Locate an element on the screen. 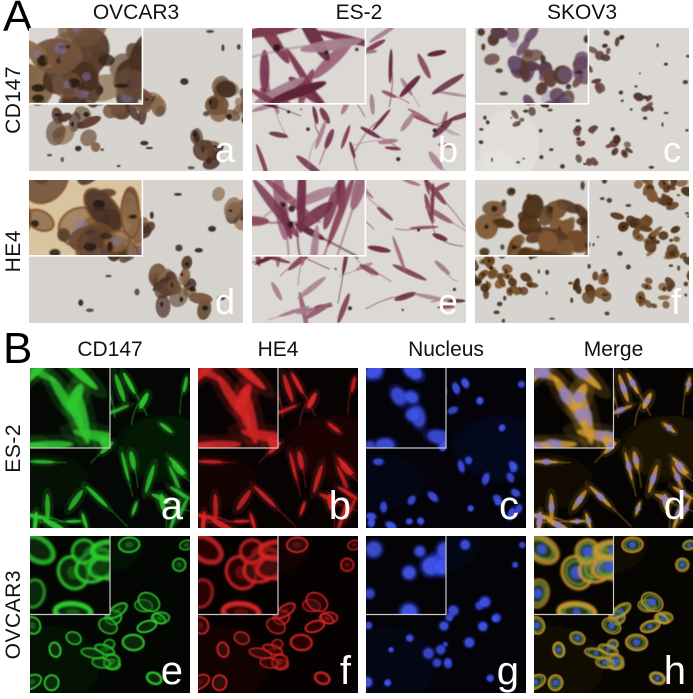 This screenshot has height=699, width=693. column-header-nucleus: Nucleus is located at coordinates (446, 349).